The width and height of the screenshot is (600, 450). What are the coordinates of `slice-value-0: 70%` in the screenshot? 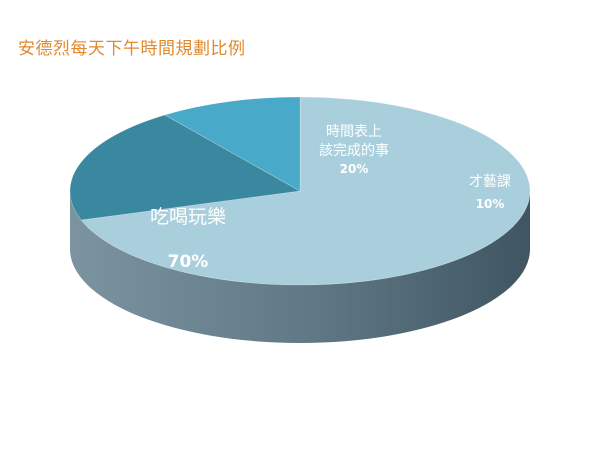 It's located at (188, 262).